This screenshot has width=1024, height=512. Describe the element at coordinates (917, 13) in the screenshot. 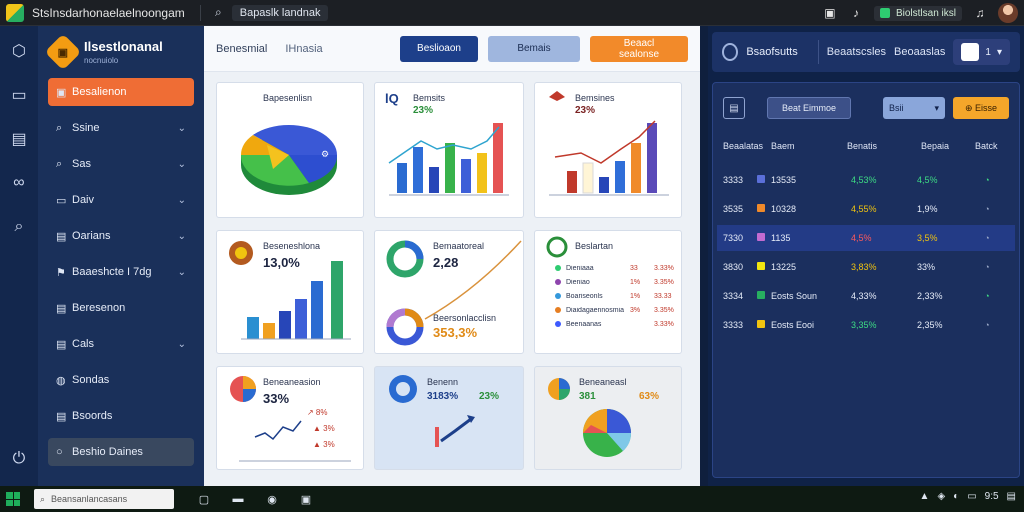

I see `status-pill: Biolstlsan iksl` at that location.